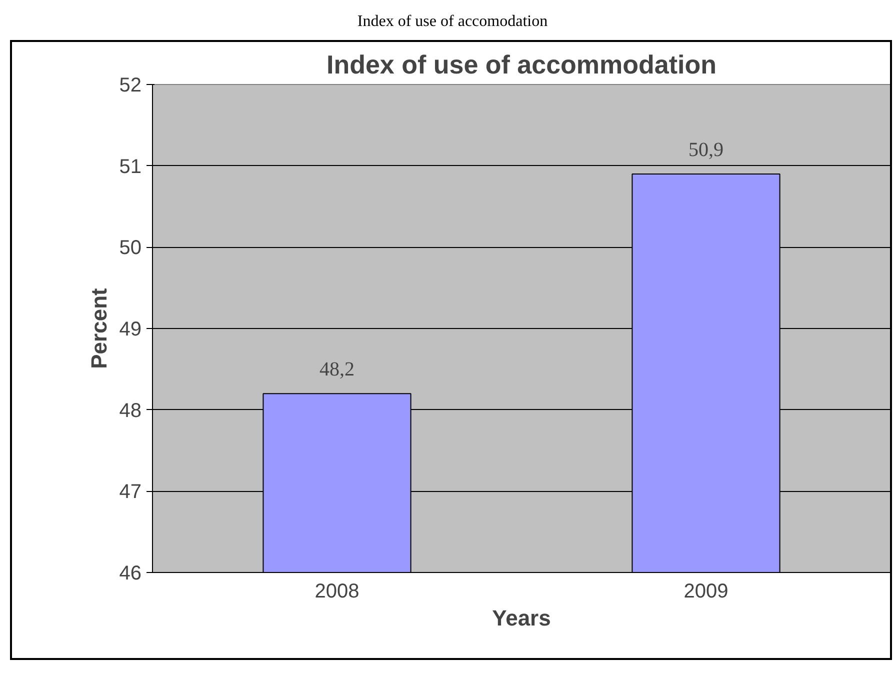 The image size is (895, 674). What do you see at coordinates (130, 329) in the screenshot?
I see `y-tick-label: 49` at bounding box center [130, 329].